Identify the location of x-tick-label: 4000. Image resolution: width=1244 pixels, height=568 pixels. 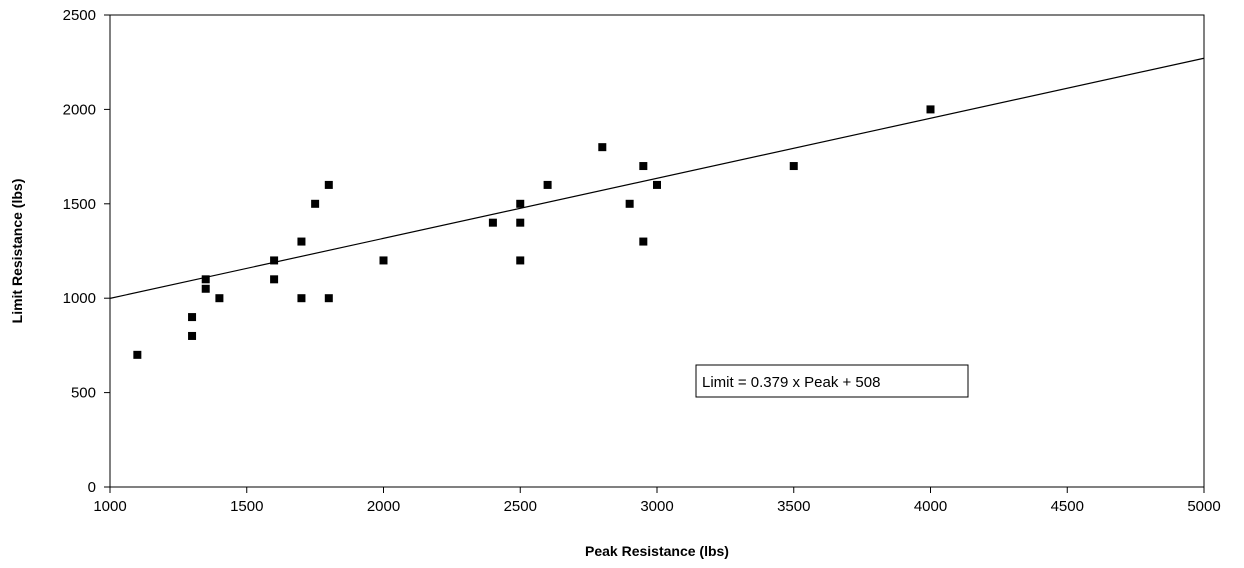
(930, 506).